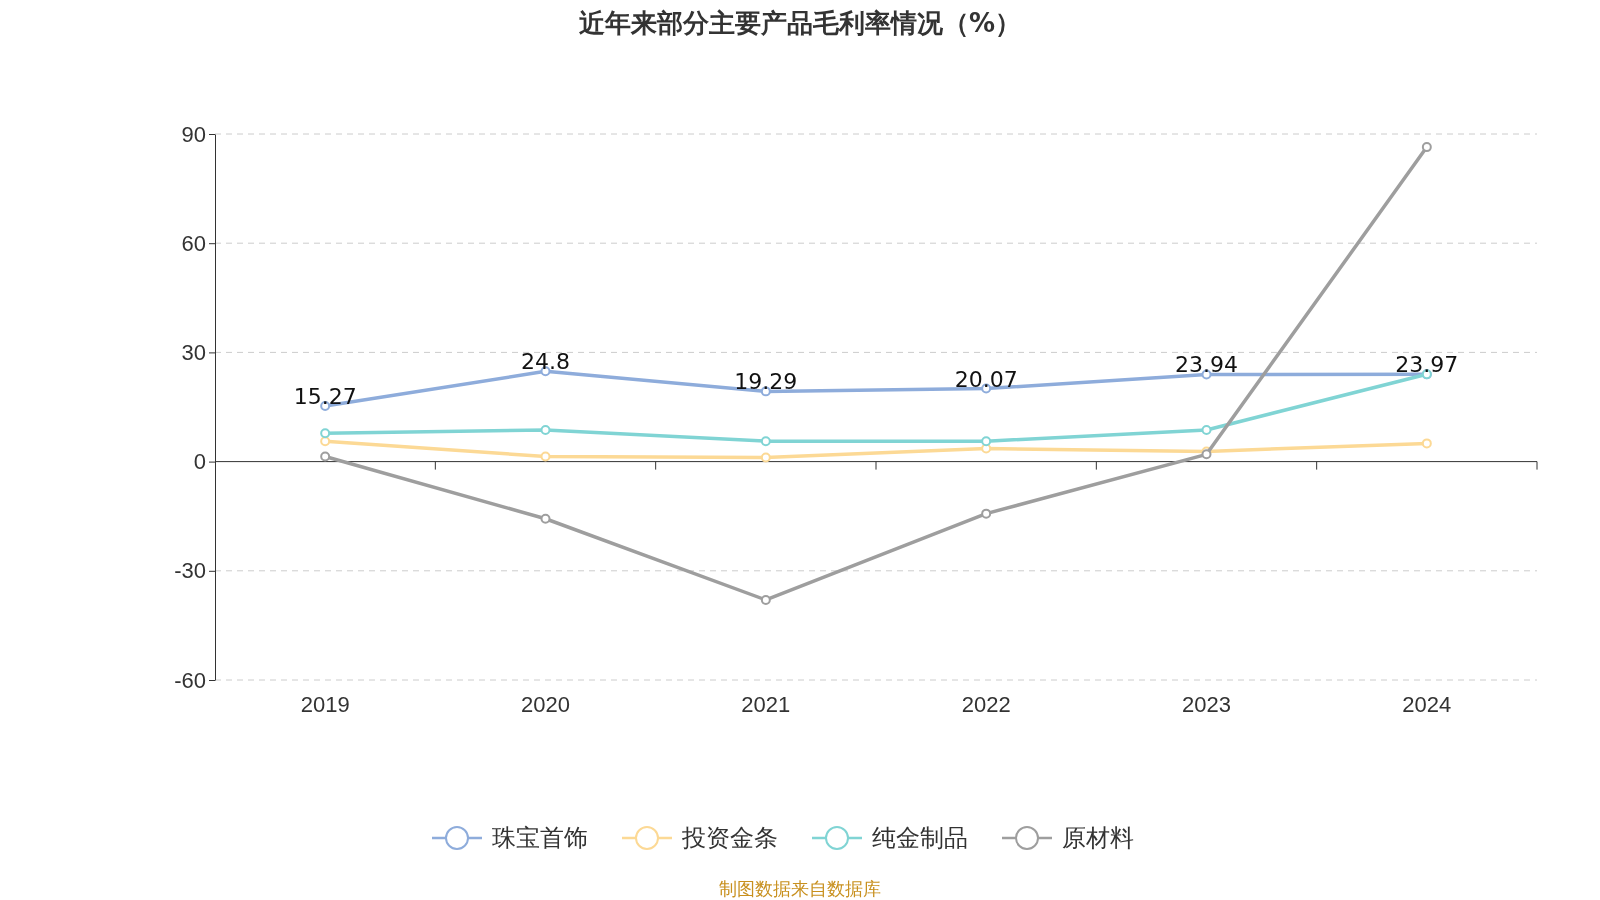  Describe the element at coordinates (1098, 838) in the screenshot. I see `legend-label: 原材料` at that location.